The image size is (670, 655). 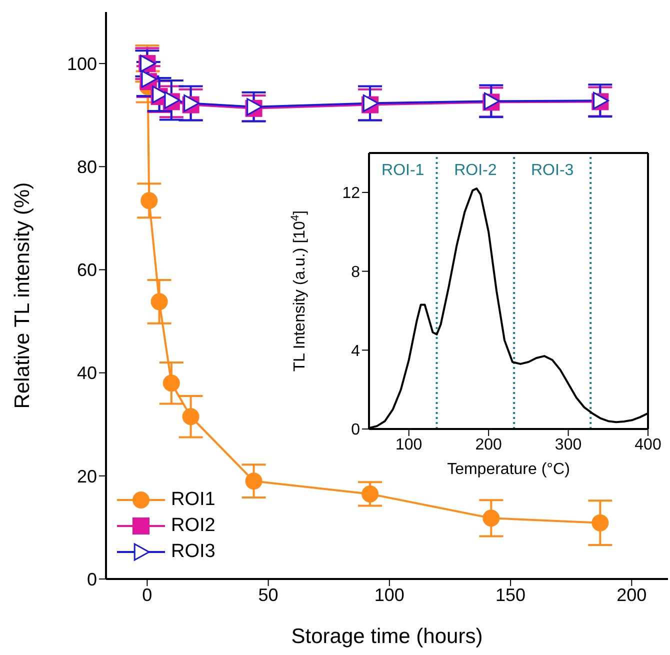 What do you see at coordinates (86, 373) in the screenshot?
I see `y-tick-label: 40` at bounding box center [86, 373].